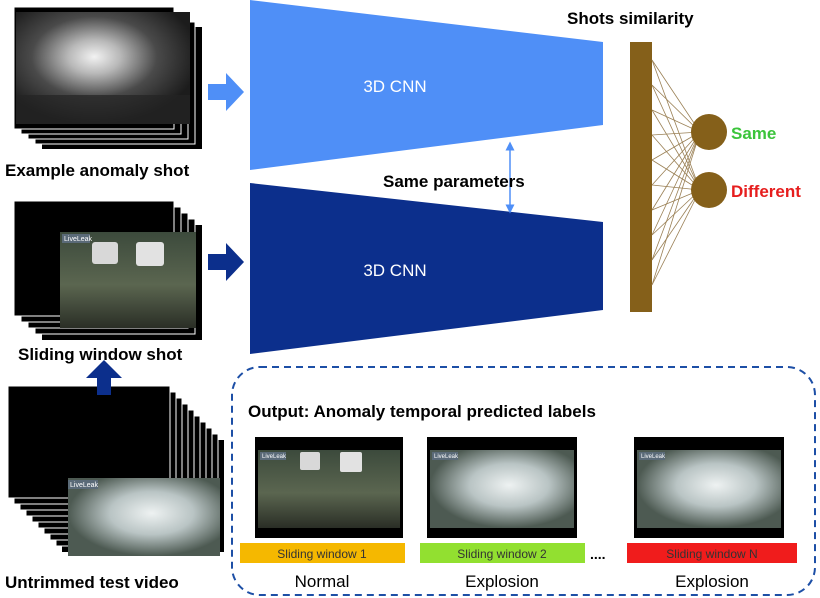  I want to click on arrow-up-to-sliding-window, so click(104, 377).